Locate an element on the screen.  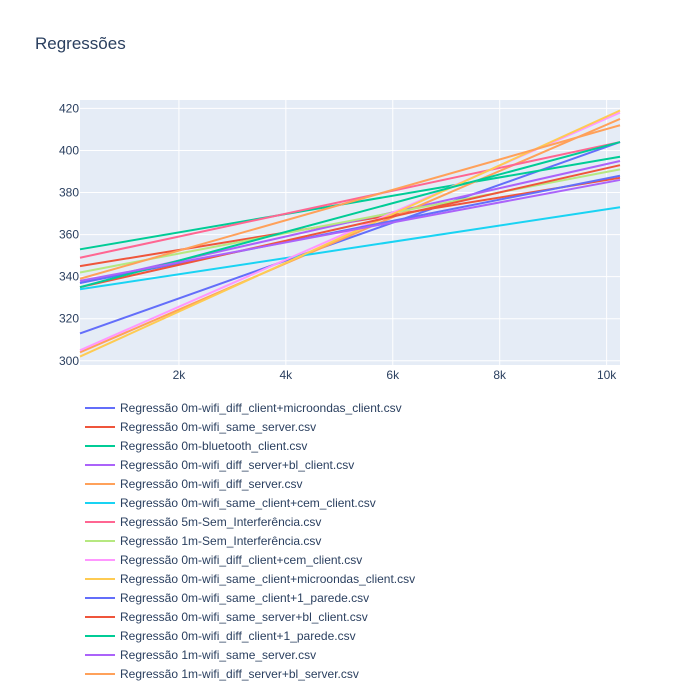
legend-label: Regressão 0m-wifi_same_server.csv is located at coordinates (218, 426).